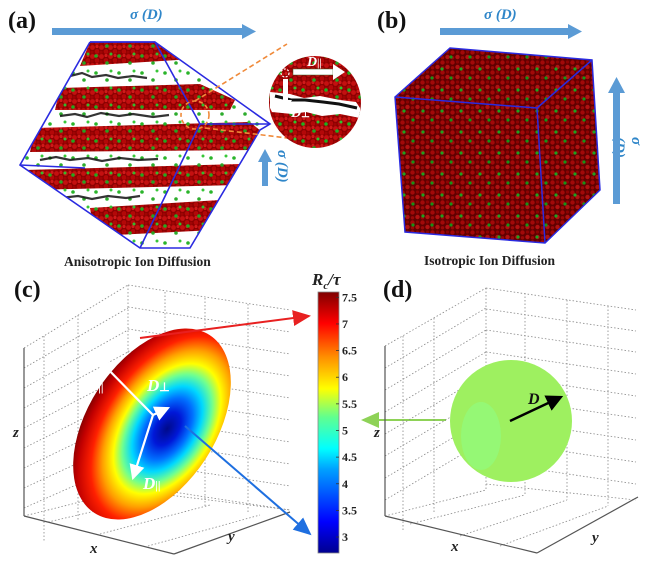 The width and height of the screenshot is (648, 573). I want to click on panel-b-sigma-horizontal-label: σ (D), so click(500, 15).